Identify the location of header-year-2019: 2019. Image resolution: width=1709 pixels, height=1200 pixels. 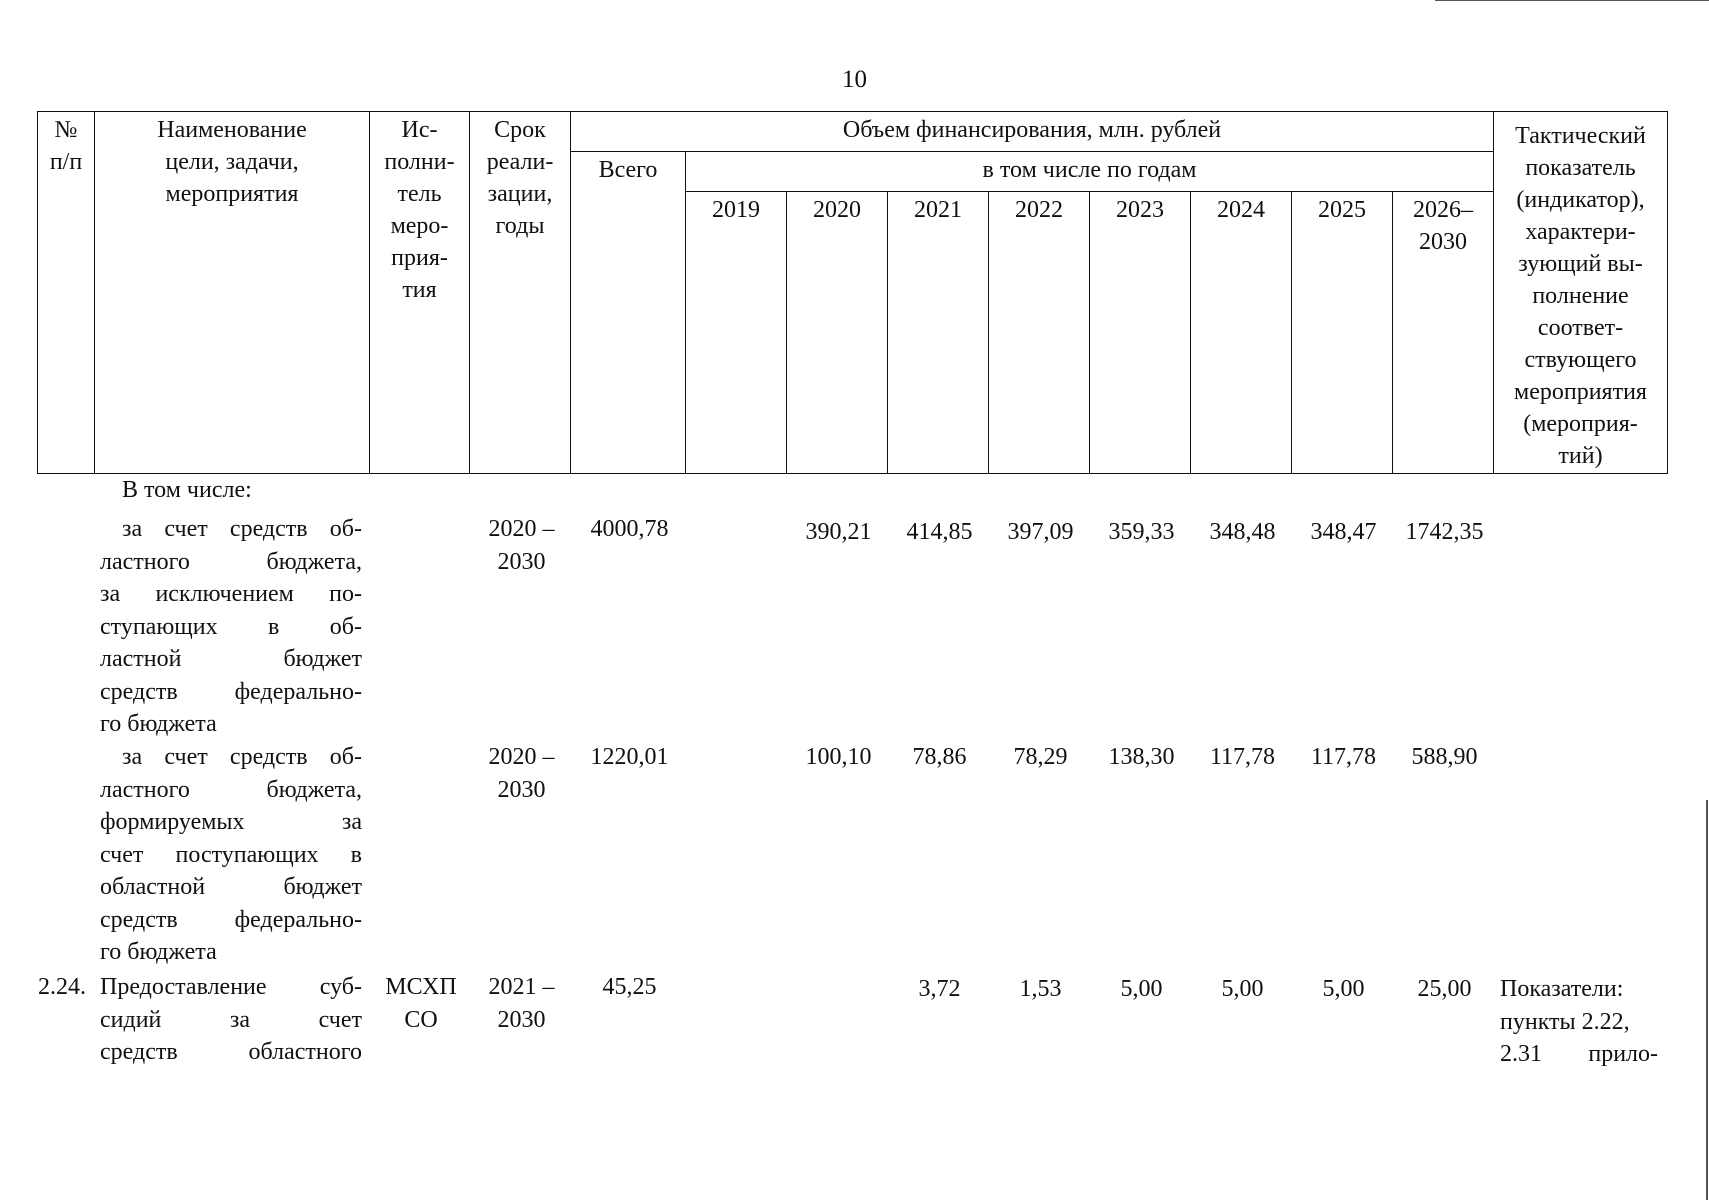
(736, 332).